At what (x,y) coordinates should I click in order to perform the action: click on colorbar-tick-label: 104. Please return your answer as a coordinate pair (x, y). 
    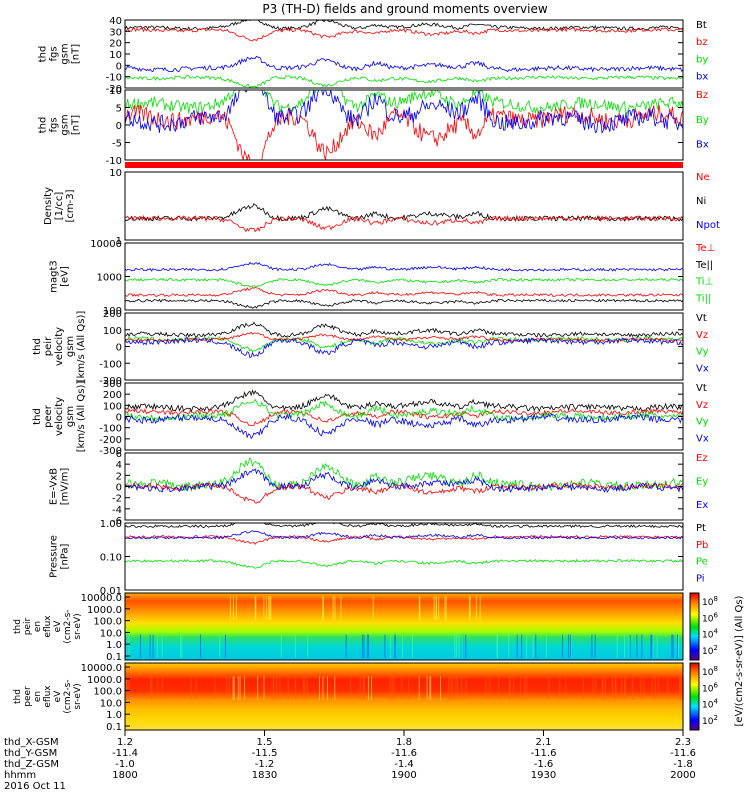
    Looking at the image, I should click on (710, 634).